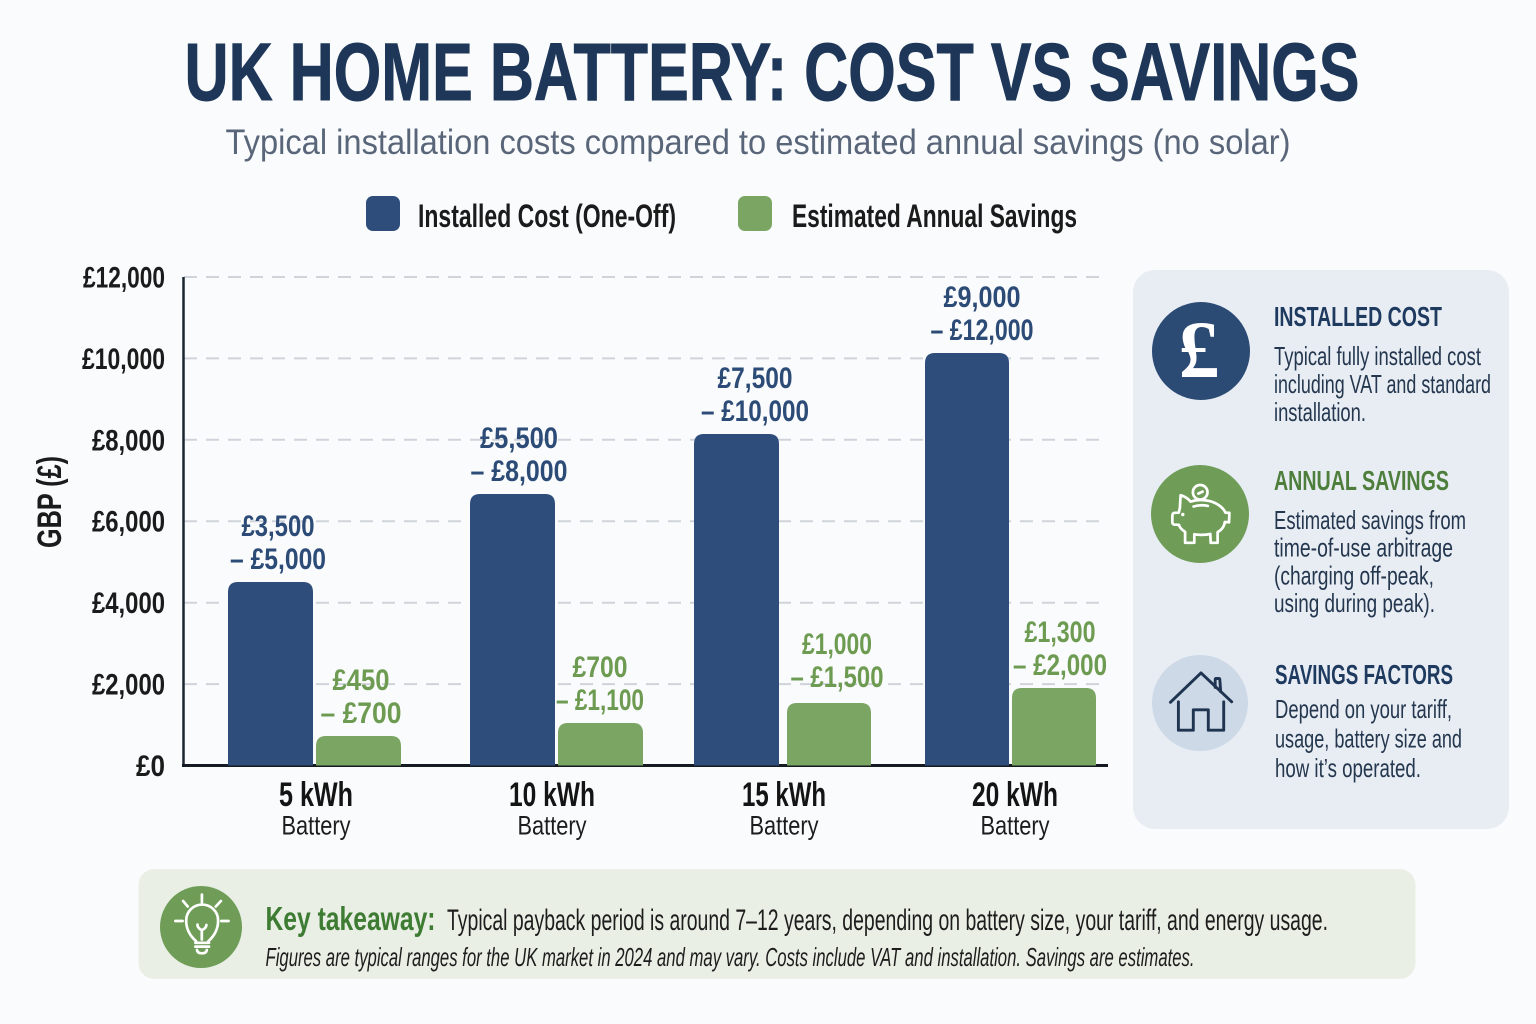 This screenshot has width=1536, height=1024. I want to click on svg-text: GBP (£), so click(50, 502).